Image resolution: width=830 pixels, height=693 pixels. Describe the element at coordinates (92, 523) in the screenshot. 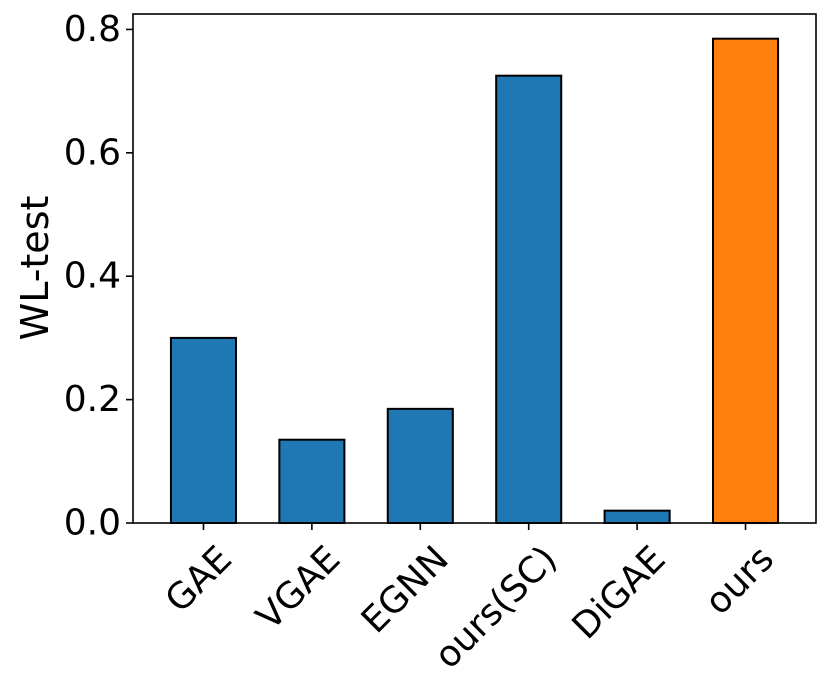

I see `y-tick-label: 0.0` at that location.